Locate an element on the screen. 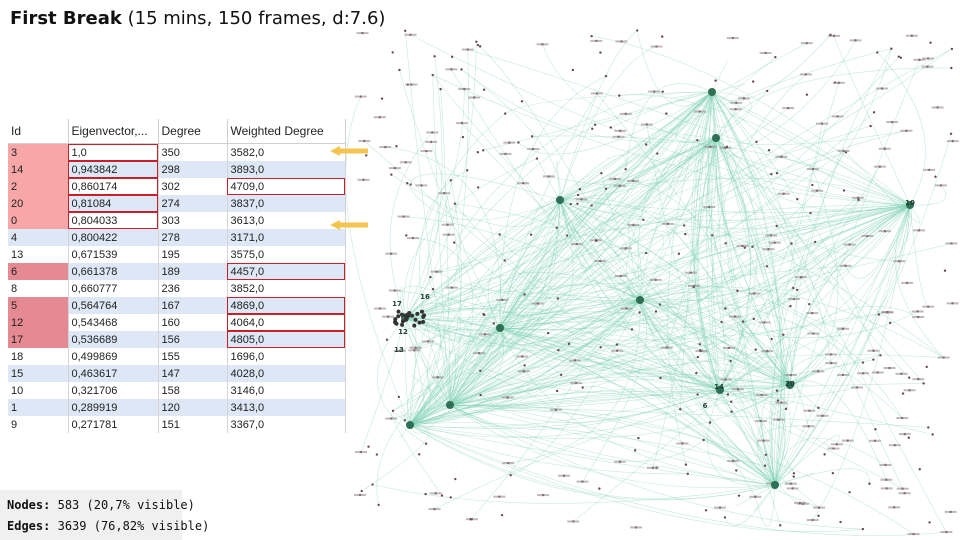  hub-label: 14 is located at coordinates (719, 387).